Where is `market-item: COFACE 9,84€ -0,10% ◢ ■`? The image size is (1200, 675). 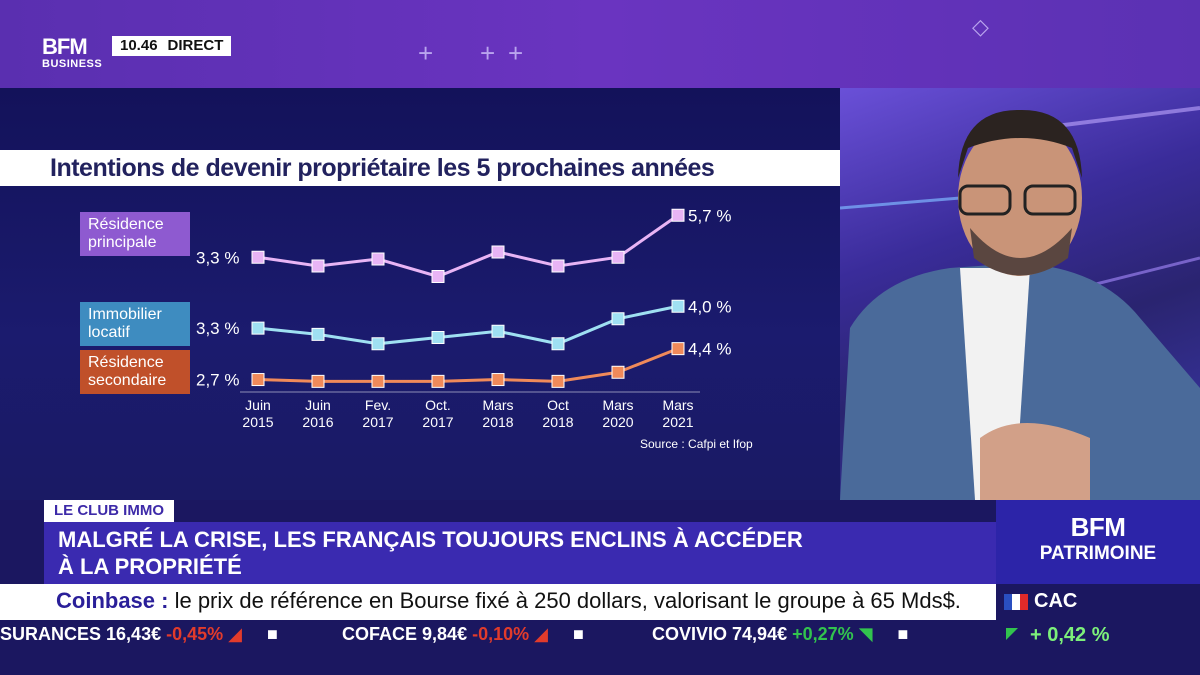 market-item: COFACE 9,84€ -0,10% ◢ ■ is located at coordinates (463, 634).